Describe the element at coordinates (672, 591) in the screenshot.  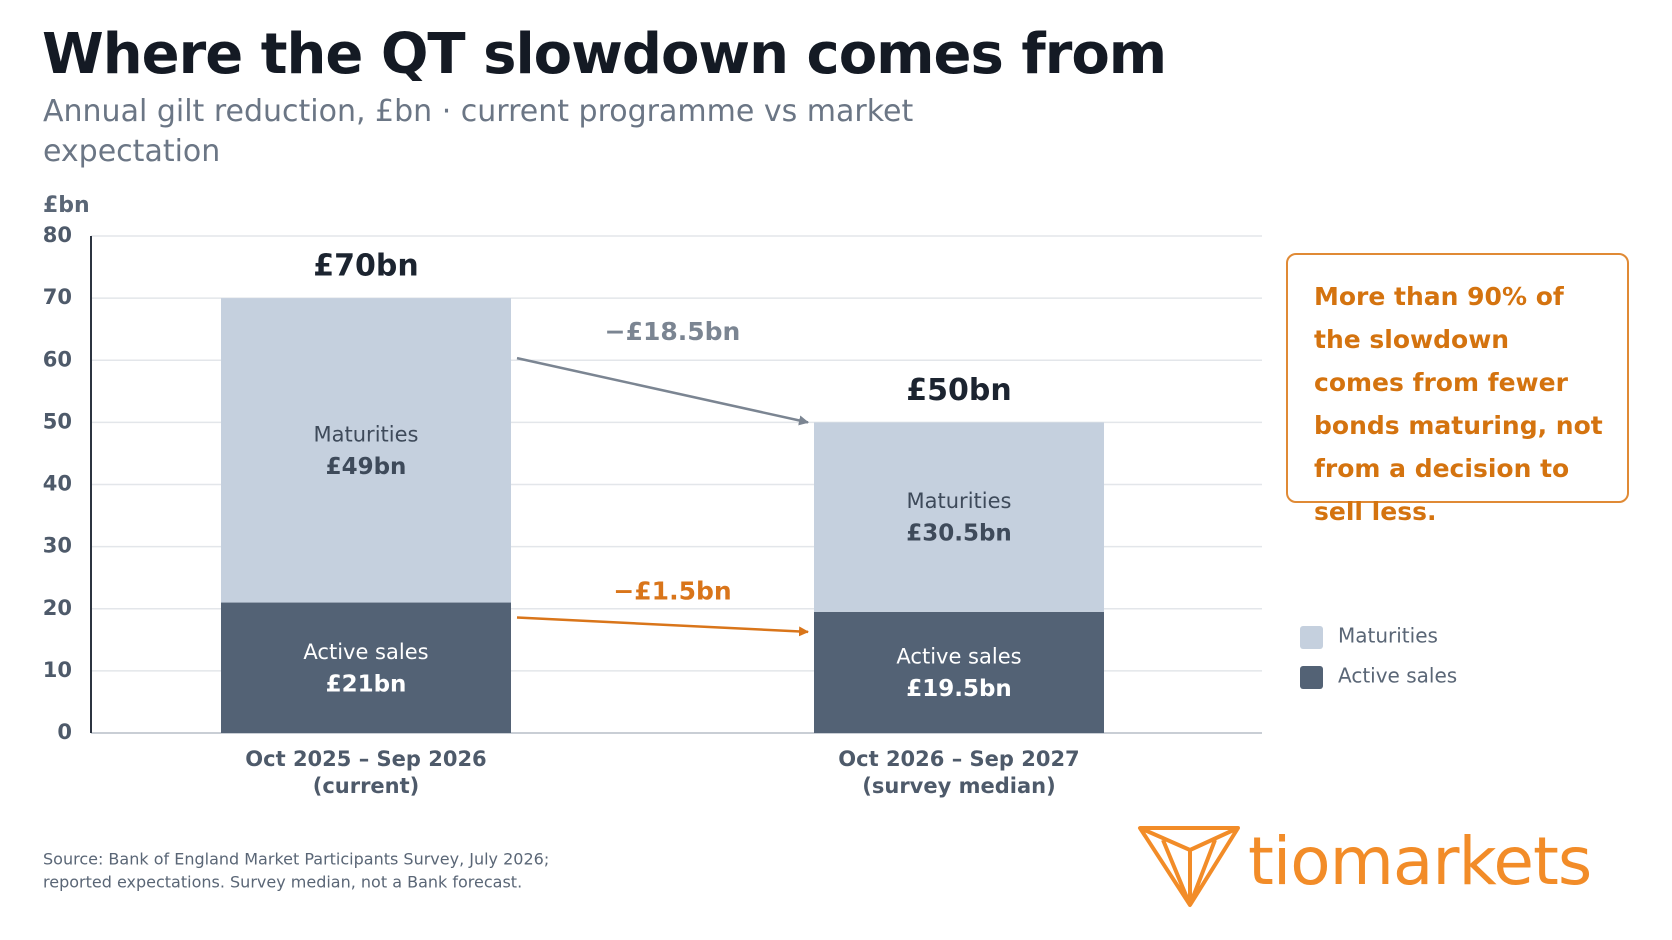
I see `change-label: −£1.5bn` at that location.